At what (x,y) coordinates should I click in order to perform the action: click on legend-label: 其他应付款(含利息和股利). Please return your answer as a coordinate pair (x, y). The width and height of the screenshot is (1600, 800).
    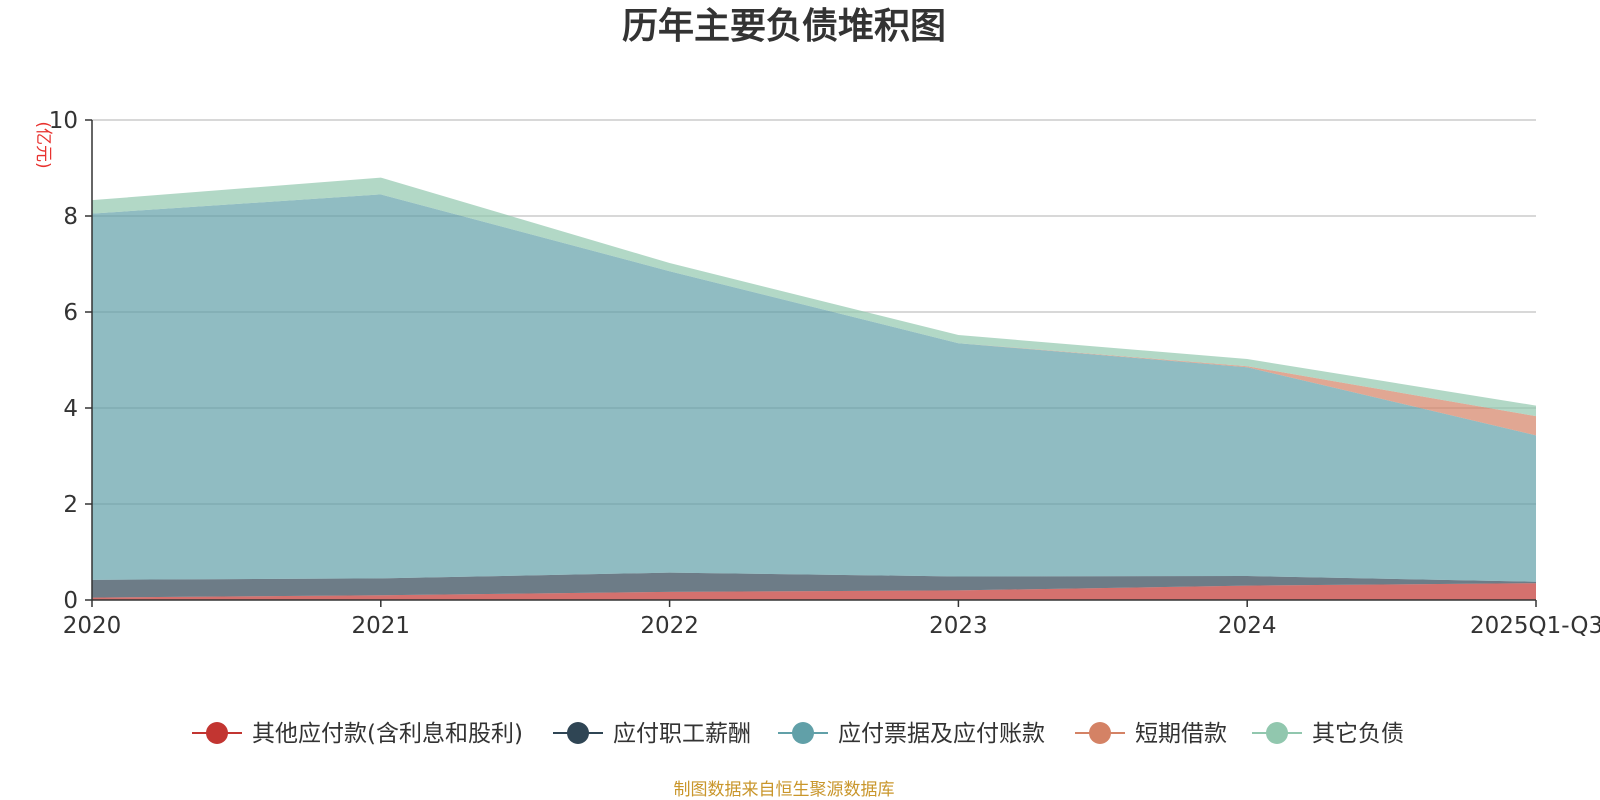
    Looking at the image, I should click on (387, 734).